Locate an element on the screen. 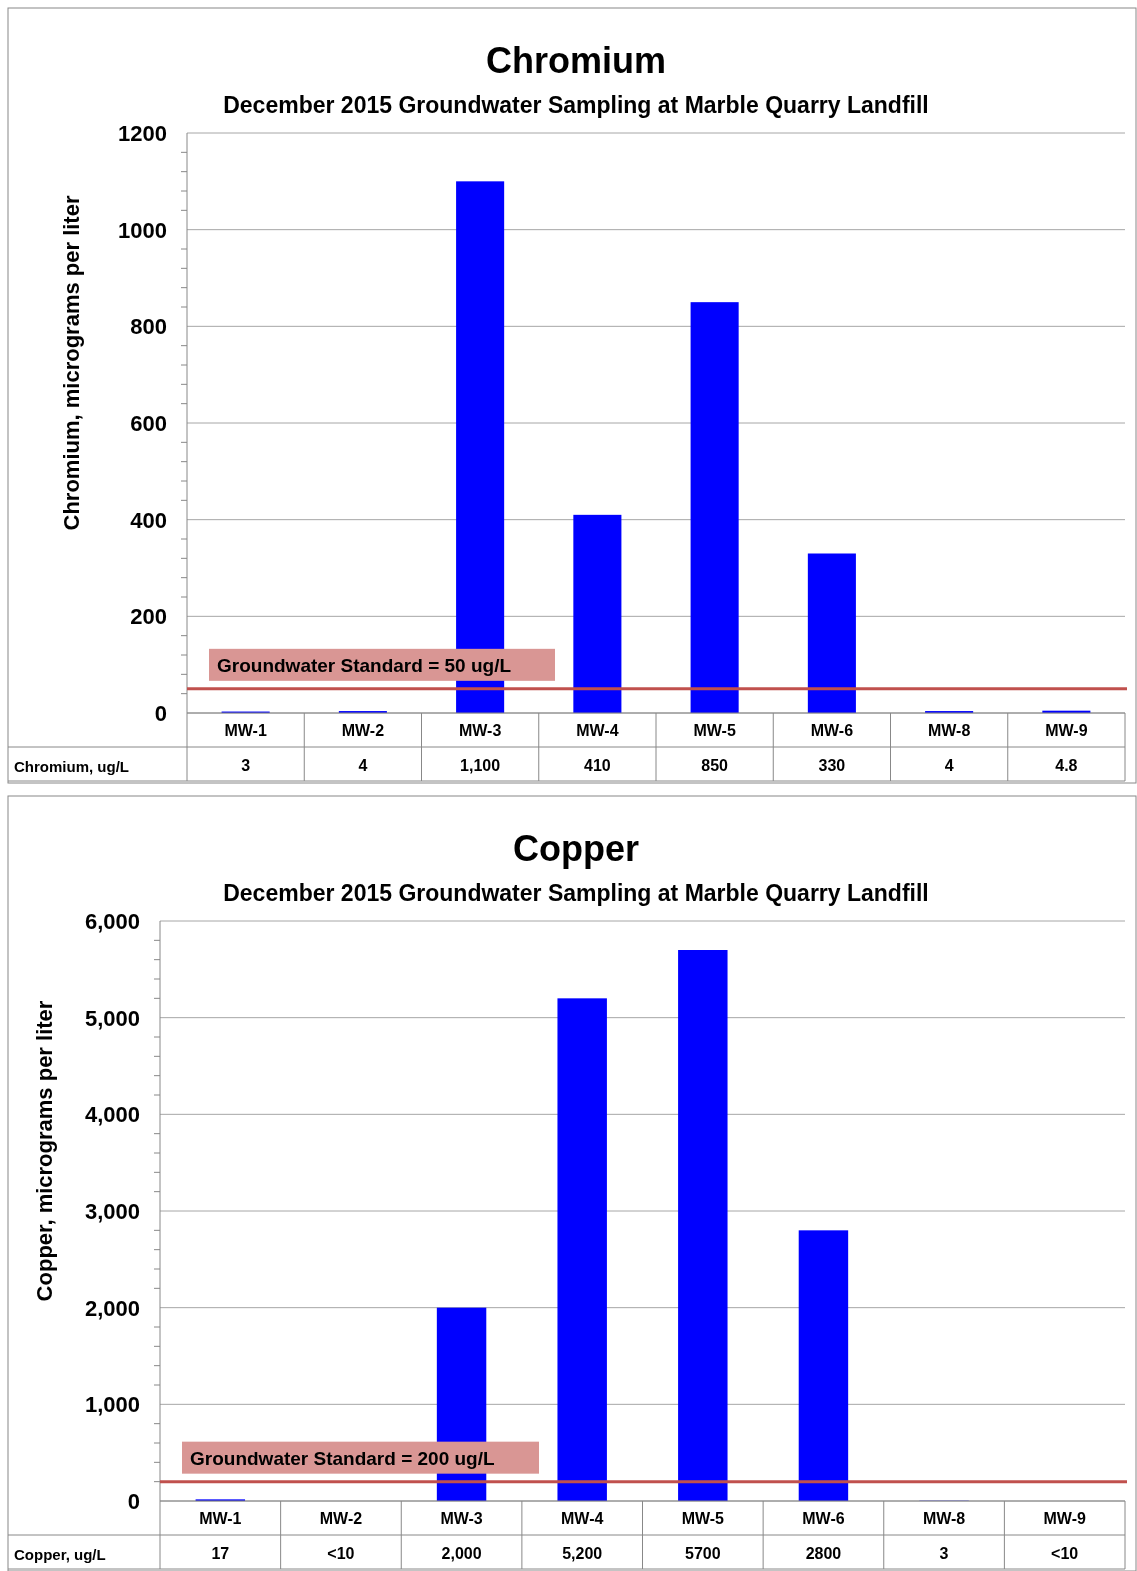 The width and height of the screenshot is (1137, 1571). text: Chromium, ug/L is located at coordinates (71, 766).